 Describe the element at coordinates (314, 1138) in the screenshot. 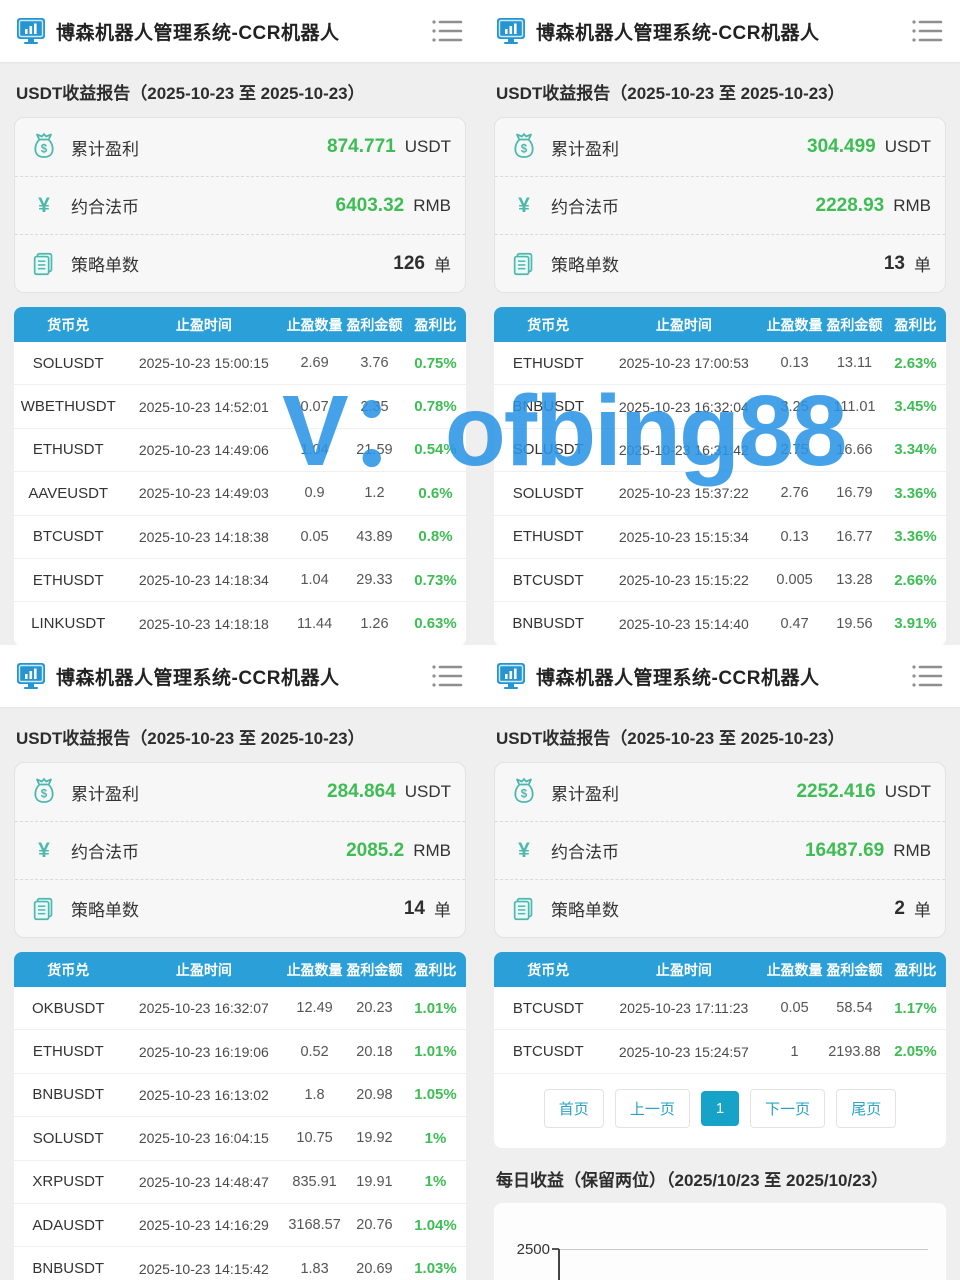

I see `qty-cell: 10.75` at that location.